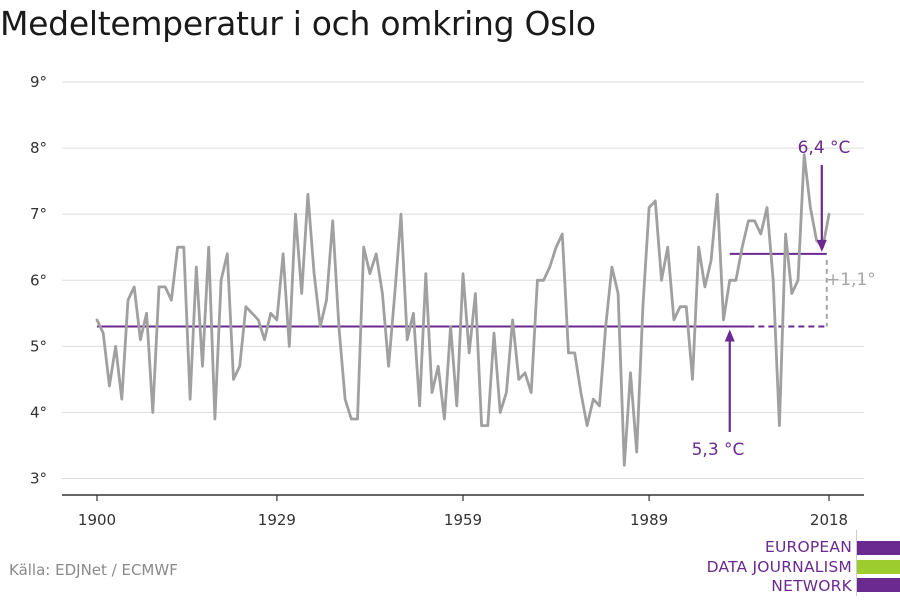  Describe the element at coordinates (277, 520) in the screenshot. I see `x-tick-label: 1929` at that location.